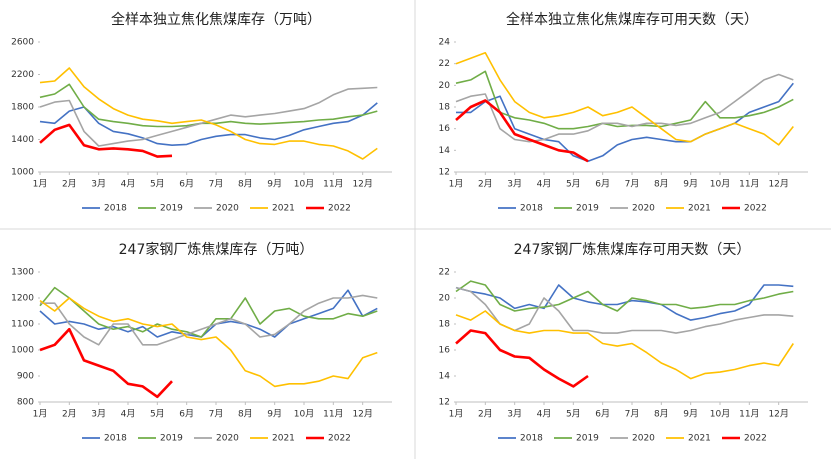 The height and width of the screenshot is (459, 831). I want to click on chart-title: 247家钢厂炼焦煤库存可用天数（天）, so click(632, 249).